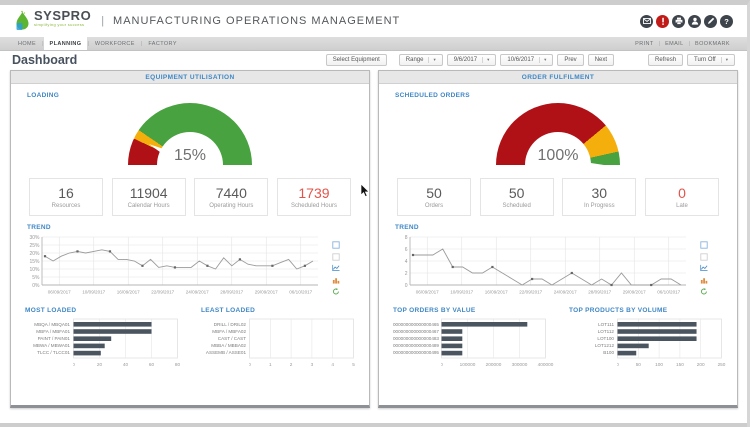  Describe the element at coordinates (558, 197) in the screenshot. I see `kpi-row: 50 Orders 50 Scheduled 30 In Progress 0 Late` at that location.